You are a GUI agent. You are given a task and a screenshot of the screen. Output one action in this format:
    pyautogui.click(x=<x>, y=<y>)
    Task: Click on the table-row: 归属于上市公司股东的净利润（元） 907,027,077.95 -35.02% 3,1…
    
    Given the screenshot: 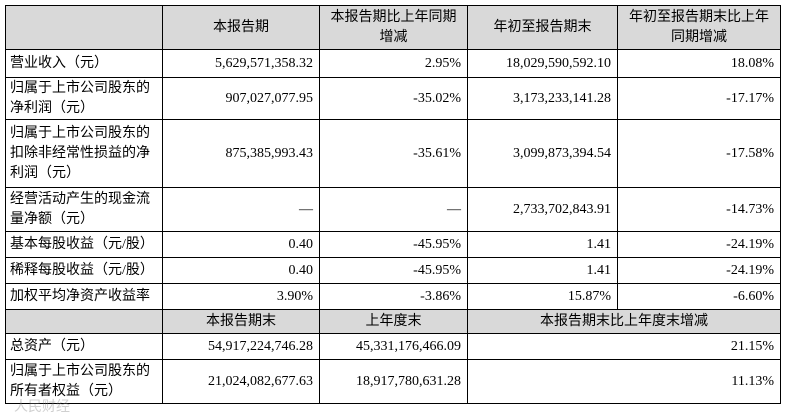 What is the action you would take?
    pyautogui.click(x=393, y=98)
    